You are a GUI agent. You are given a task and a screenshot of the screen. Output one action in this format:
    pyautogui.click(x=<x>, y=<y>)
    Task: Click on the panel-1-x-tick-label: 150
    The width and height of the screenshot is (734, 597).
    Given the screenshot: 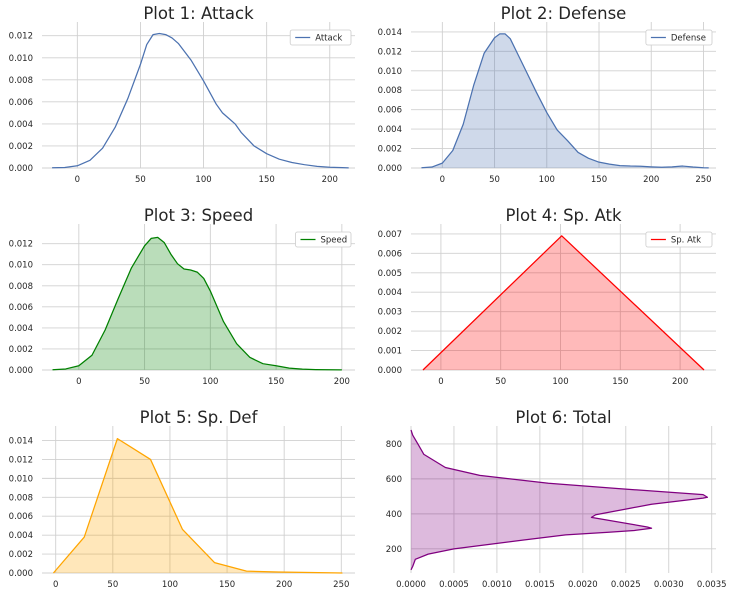 What is the action you would take?
    pyautogui.click(x=267, y=180)
    